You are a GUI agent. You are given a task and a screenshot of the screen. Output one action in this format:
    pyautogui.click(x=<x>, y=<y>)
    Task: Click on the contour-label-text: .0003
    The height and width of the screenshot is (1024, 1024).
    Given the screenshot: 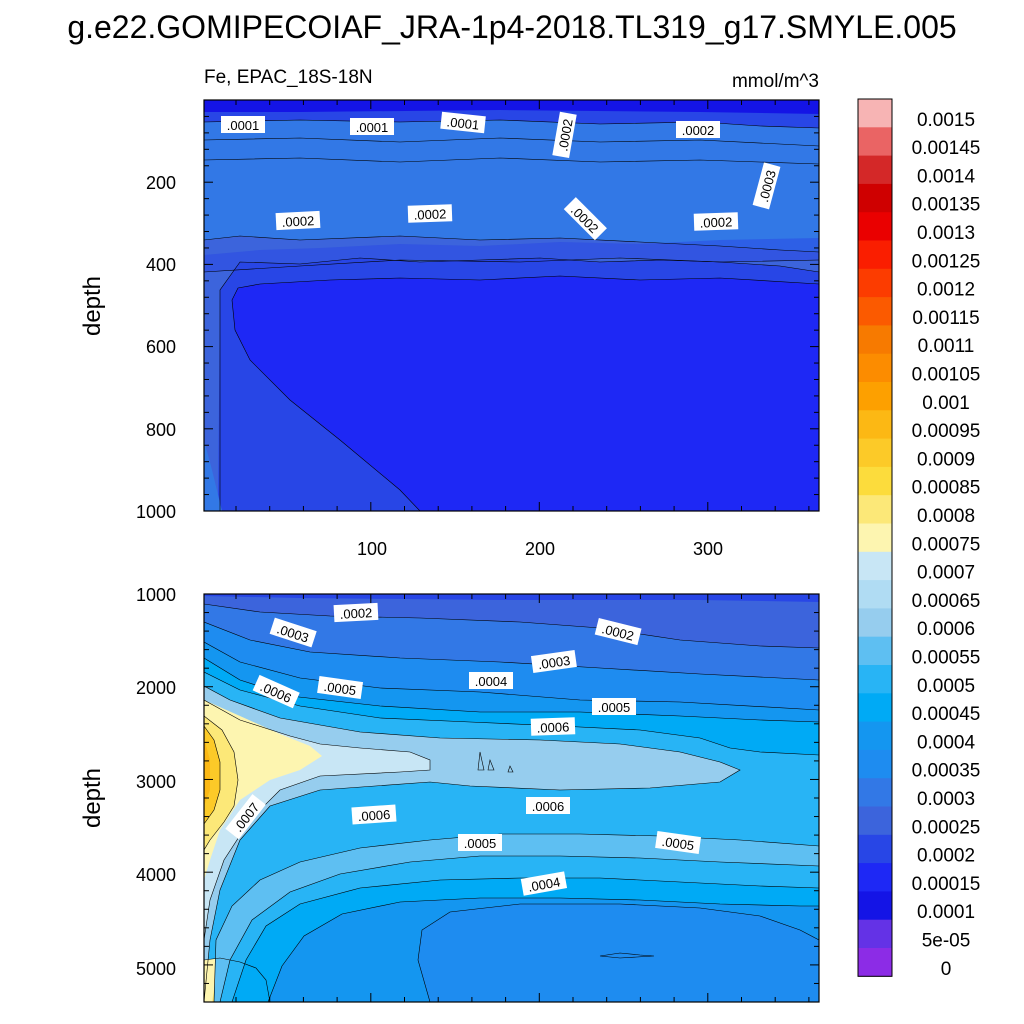 What is the action you would take?
    pyautogui.click(x=554, y=662)
    